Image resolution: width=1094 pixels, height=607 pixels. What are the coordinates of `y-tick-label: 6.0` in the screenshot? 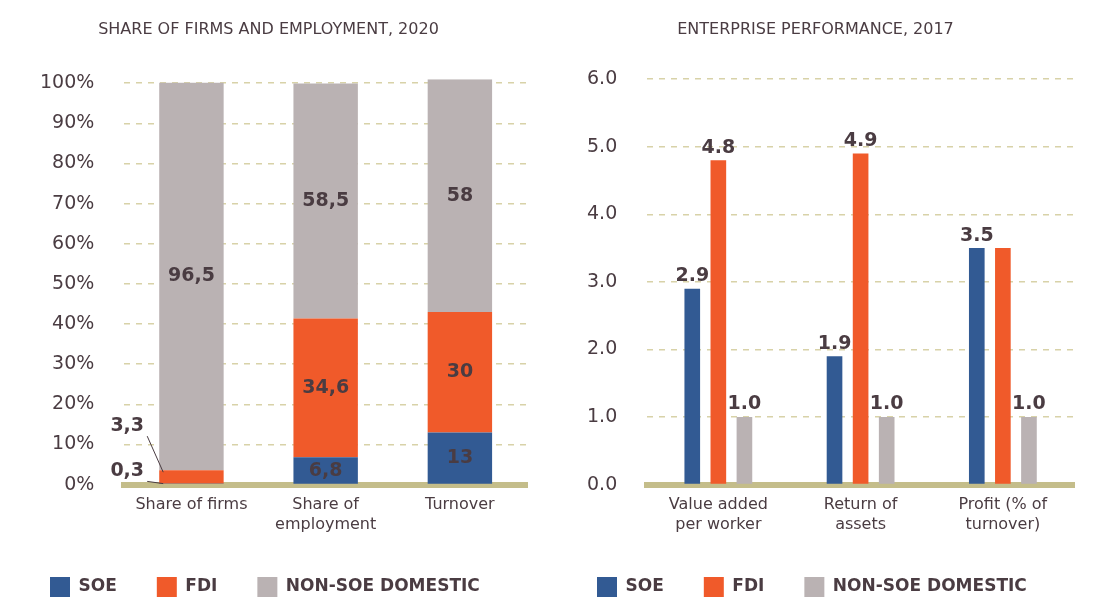 It's located at (602, 77).